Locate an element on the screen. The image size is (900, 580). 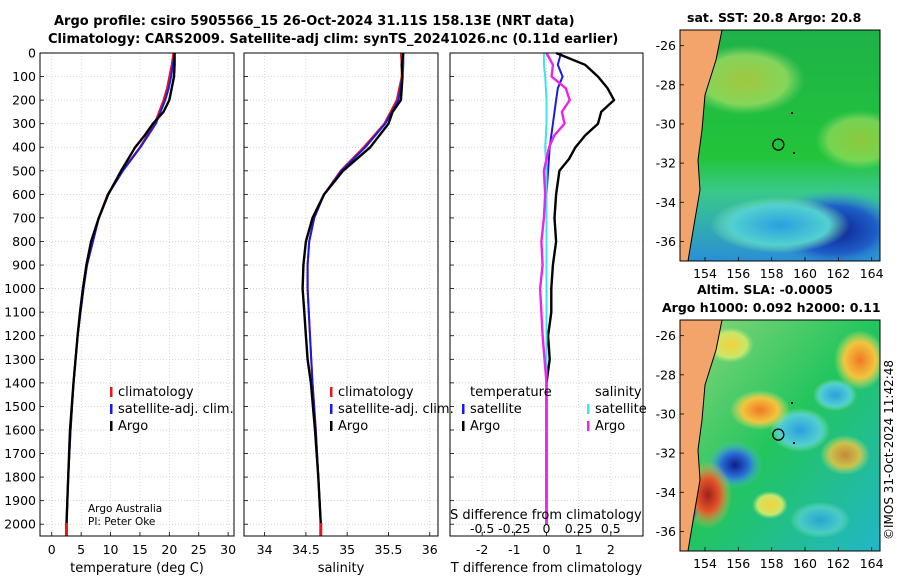
sla-map-frame is located at coordinates (780, 435).